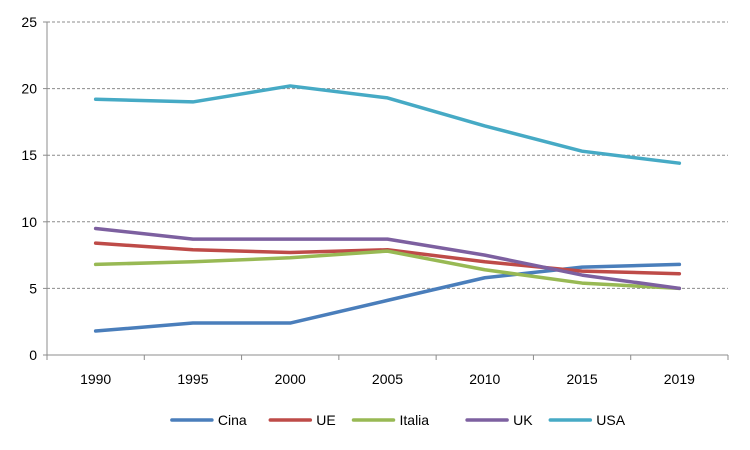 This screenshot has width=750, height=450. Describe the element at coordinates (95, 379) in the screenshot. I see `x-tick-label: 1990` at that location.